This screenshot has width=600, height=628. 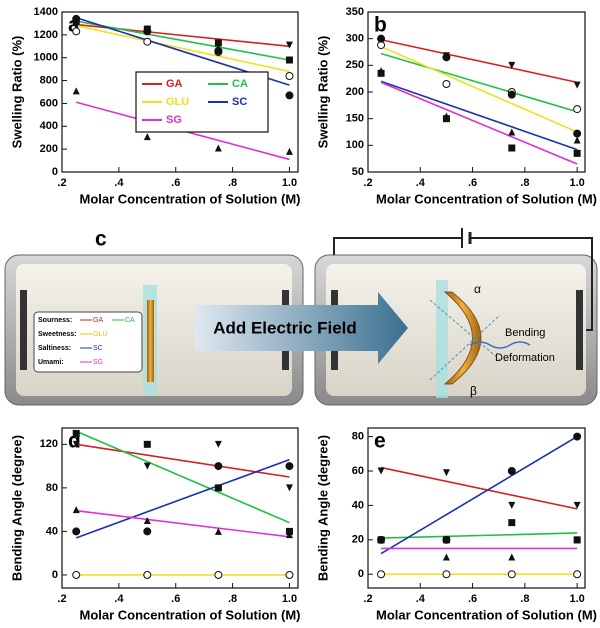 I want to click on arrow, so click(x=301, y=328).